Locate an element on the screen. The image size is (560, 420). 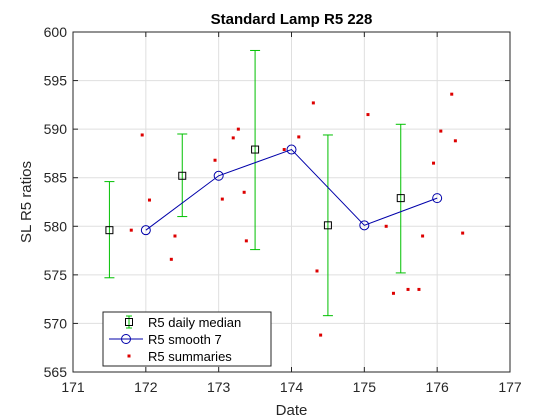
legend-smooth-marker is located at coordinates (126, 339).